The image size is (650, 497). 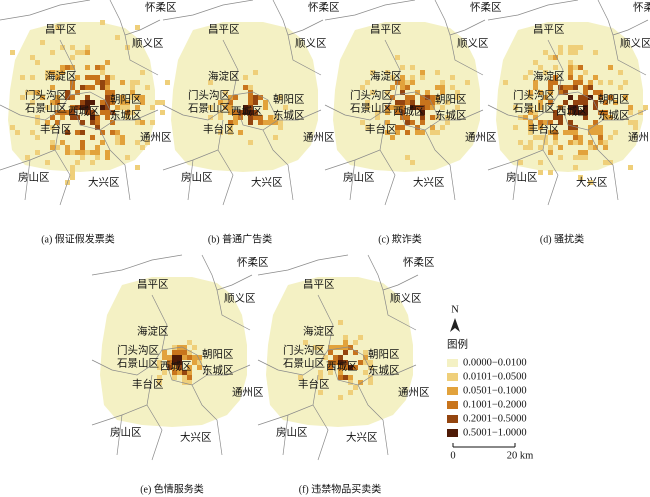 What do you see at coordinates (452, 455) in the screenshot?
I see `scale-start: 0` at bounding box center [452, 455].